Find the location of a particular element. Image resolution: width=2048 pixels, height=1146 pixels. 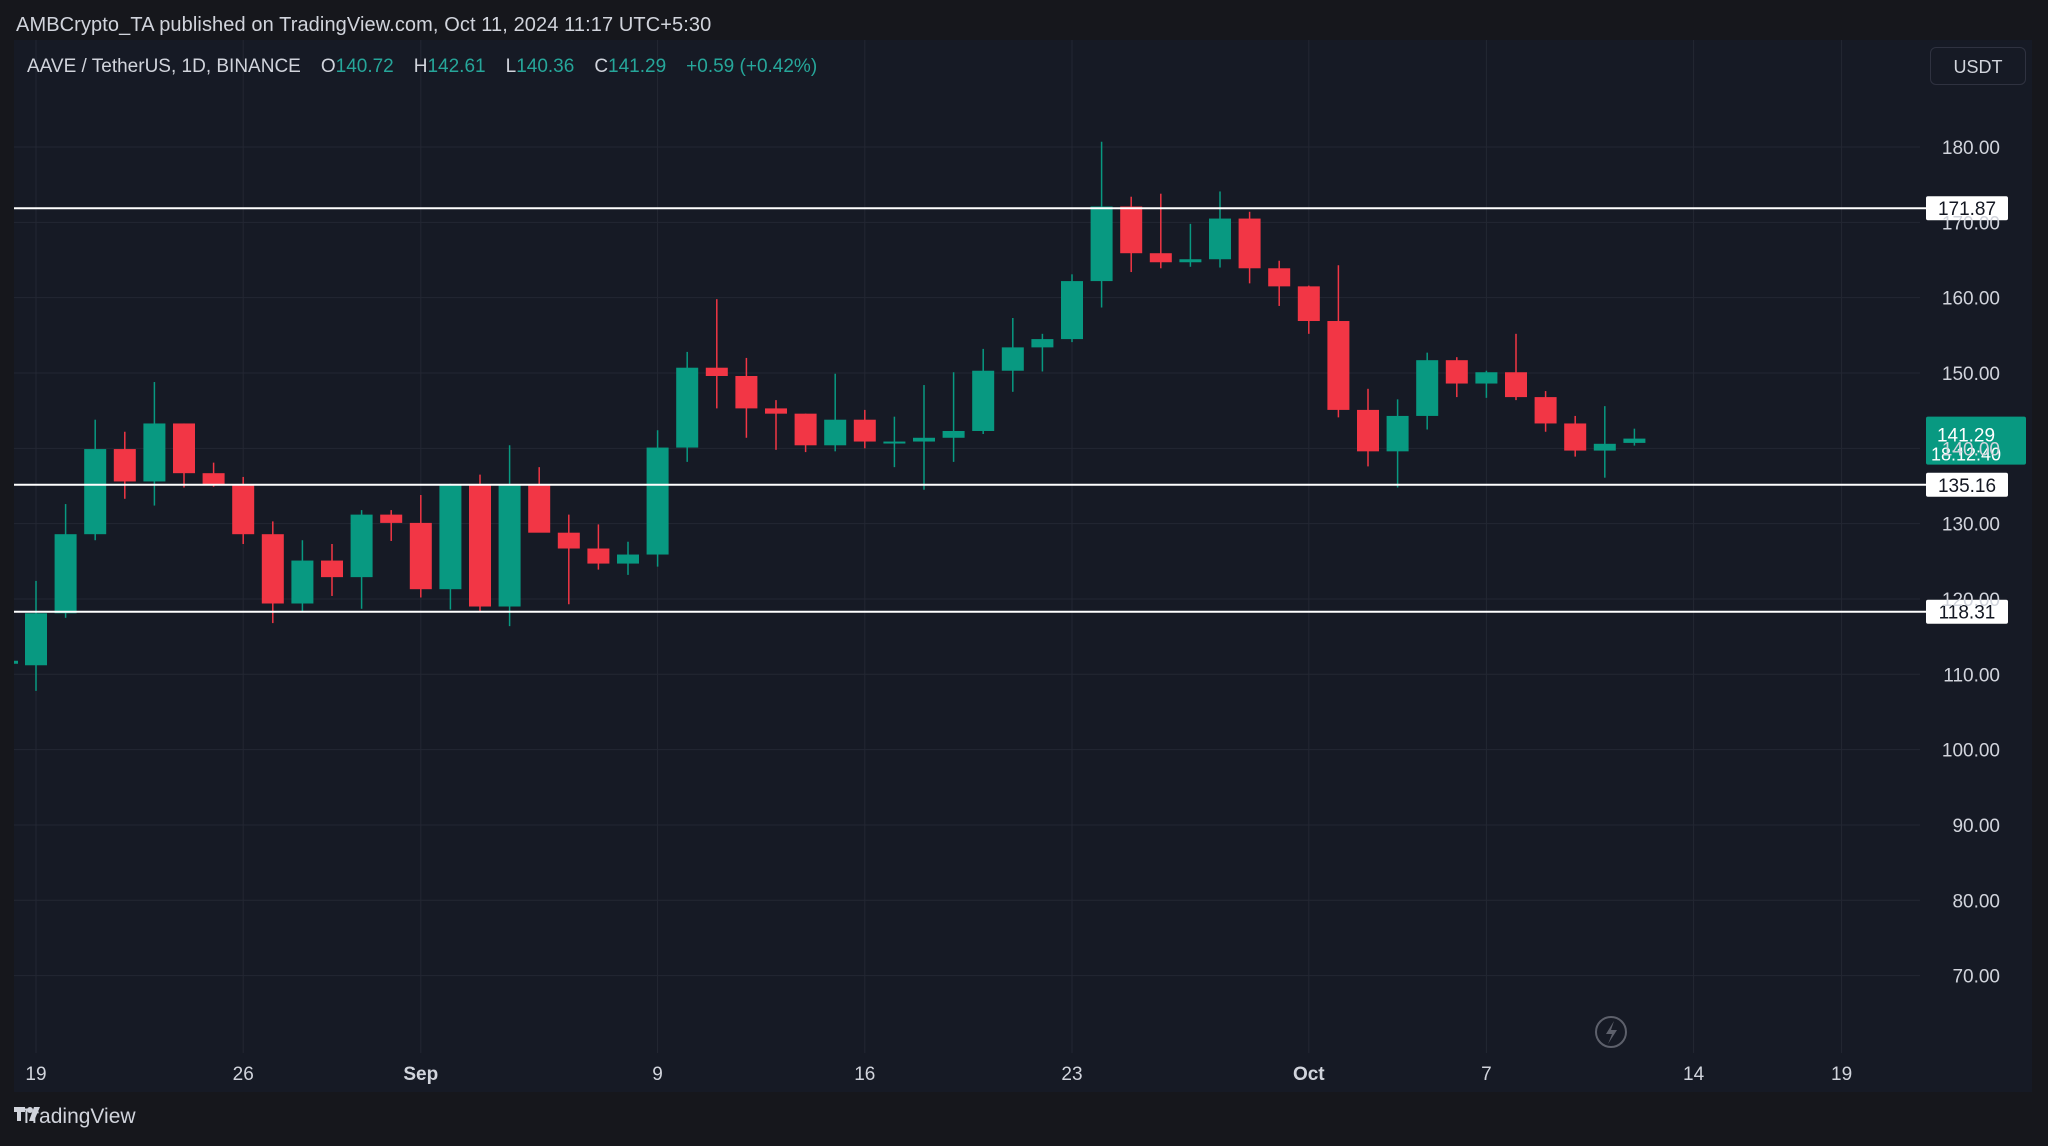

brand-name: TradingView is located at coordinates (78, 1116).